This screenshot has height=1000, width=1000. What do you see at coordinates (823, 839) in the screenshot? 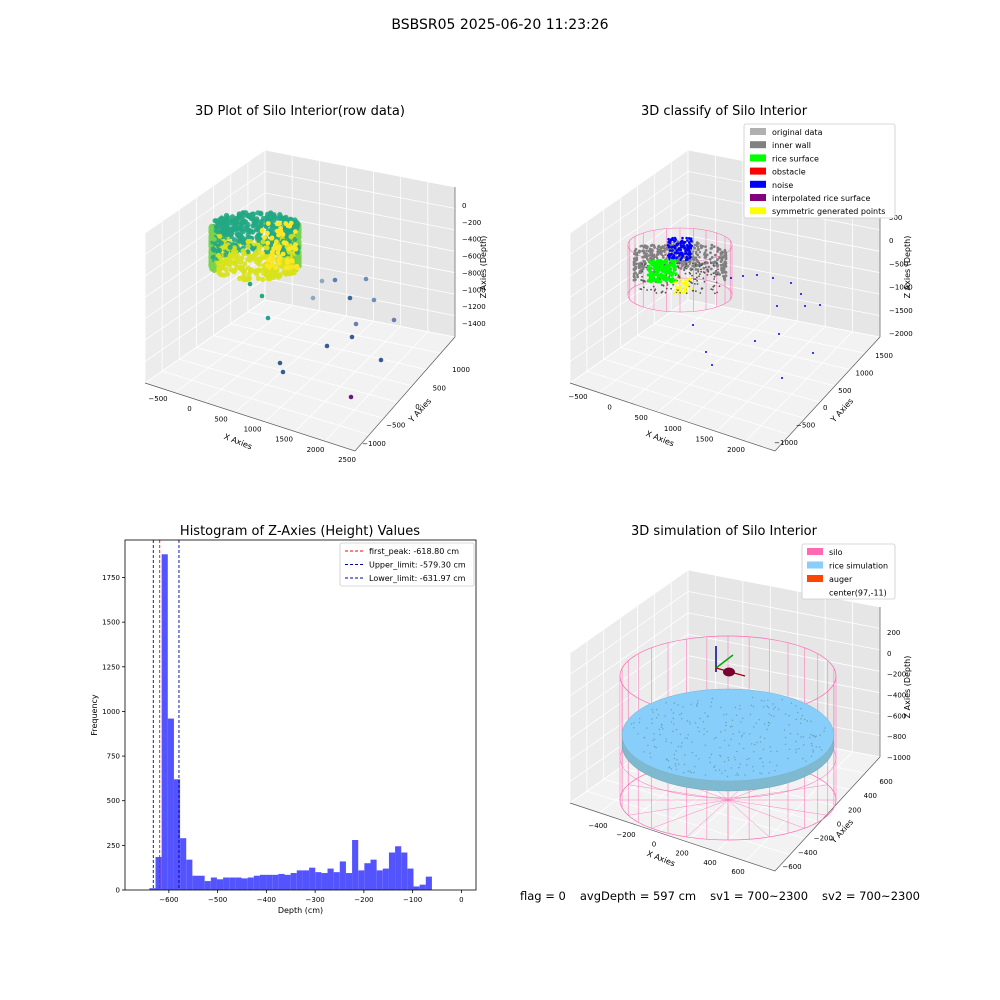
I see `p4-y-tick: −200` at bounding box center [823, 839].